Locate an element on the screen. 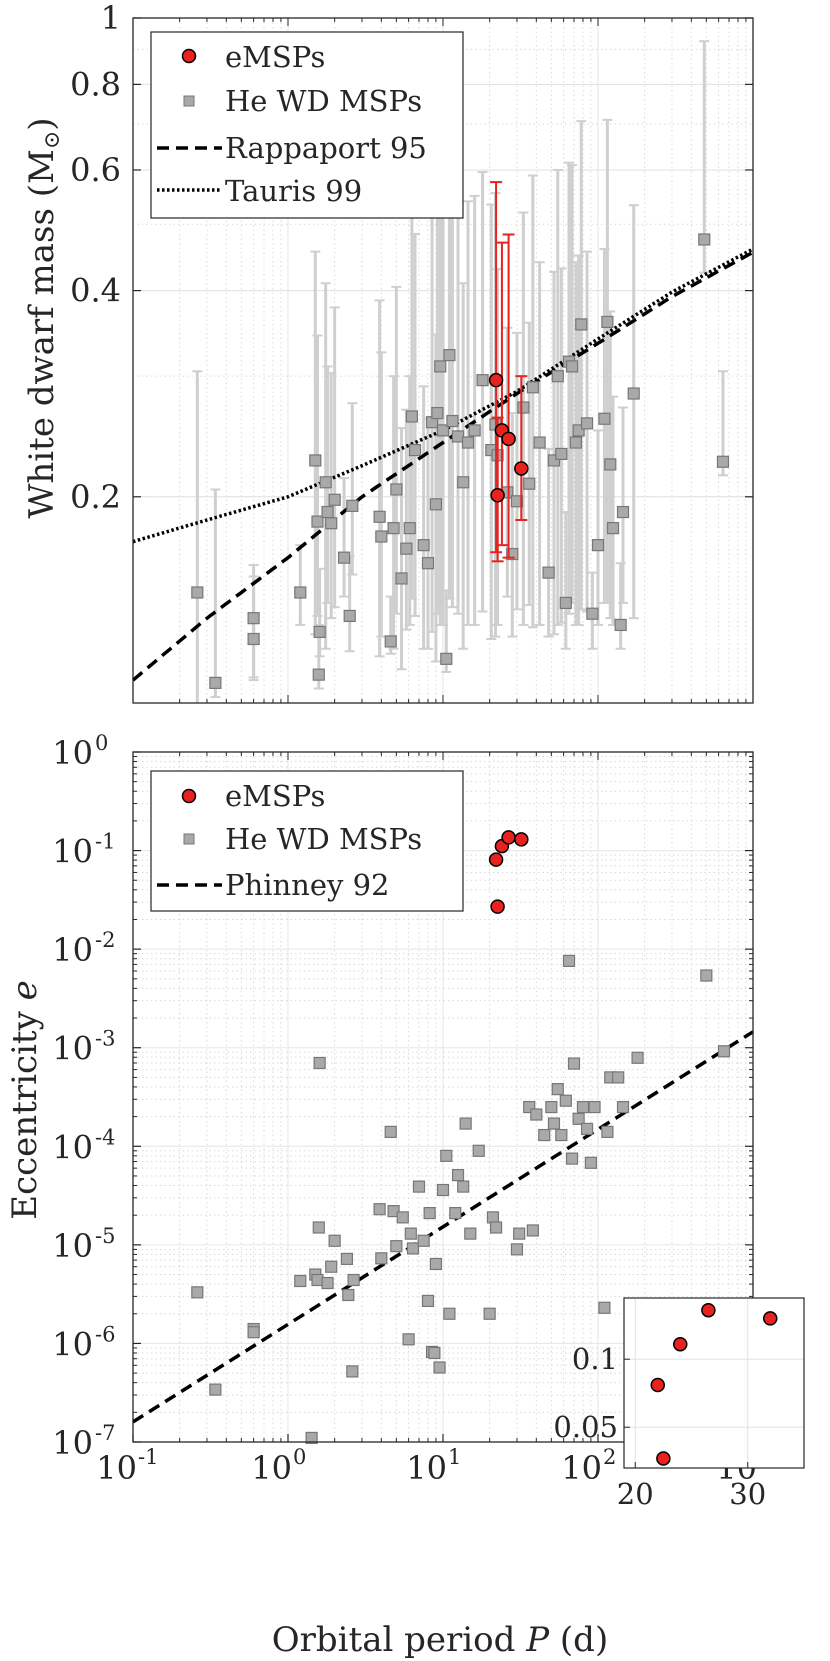 The image size is (830, 1661). ecc-y-axis-label: Eccentricity e is located at coordinates (25, 1099).